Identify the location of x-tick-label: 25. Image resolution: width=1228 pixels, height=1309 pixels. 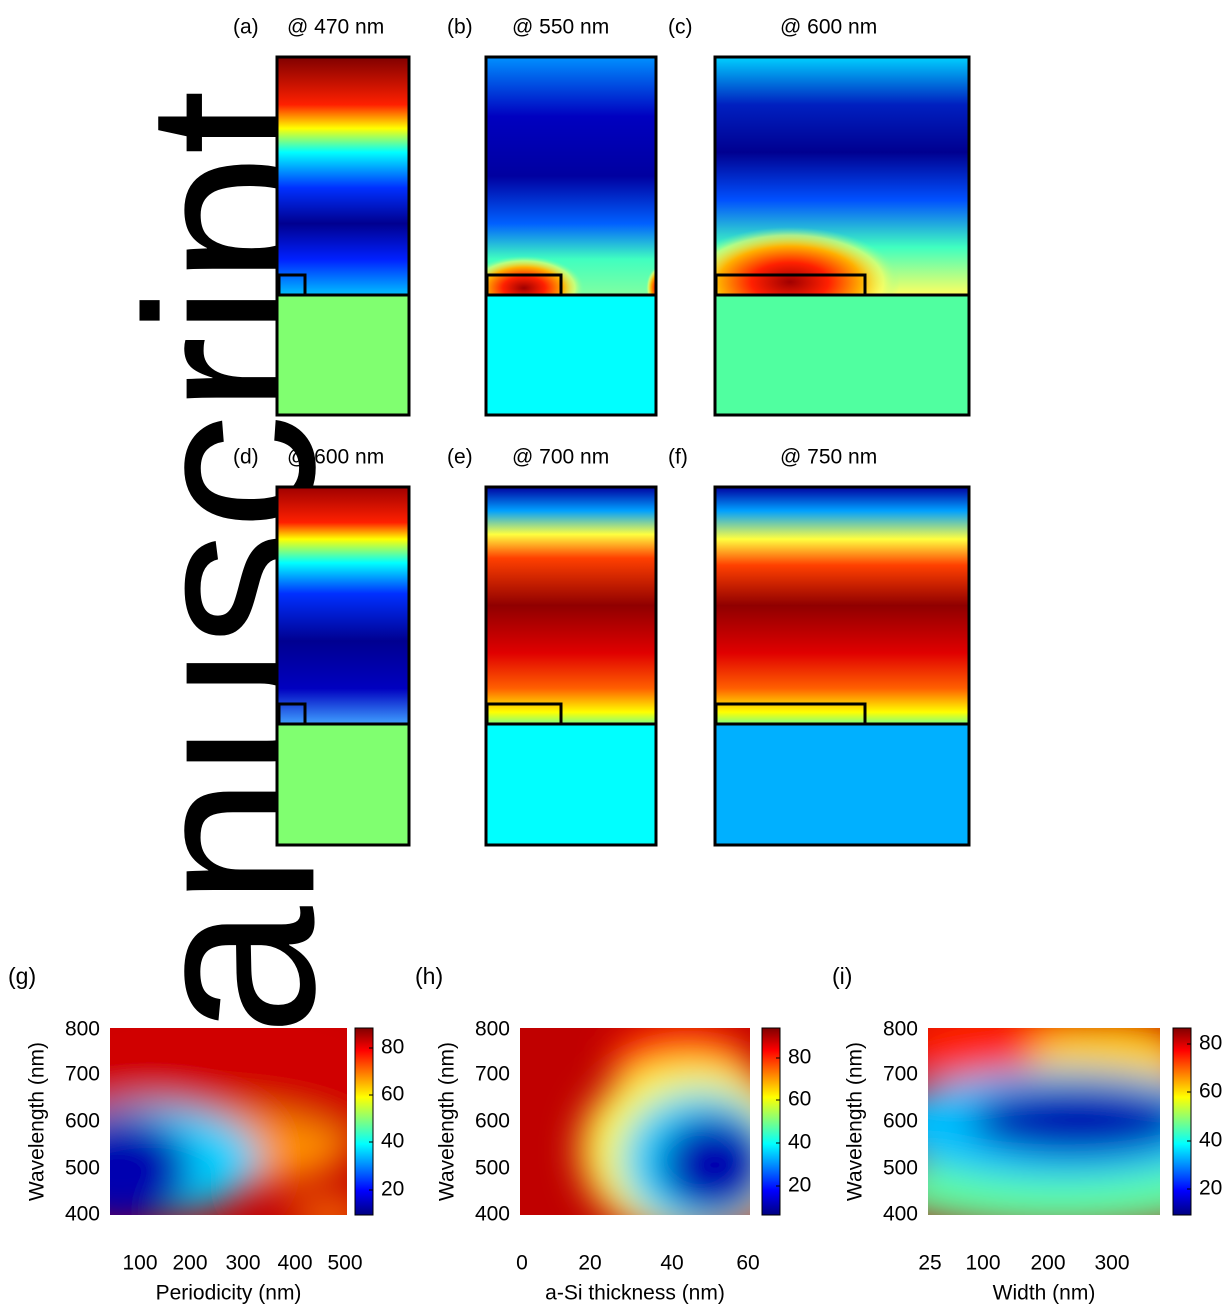
(929, 1263).